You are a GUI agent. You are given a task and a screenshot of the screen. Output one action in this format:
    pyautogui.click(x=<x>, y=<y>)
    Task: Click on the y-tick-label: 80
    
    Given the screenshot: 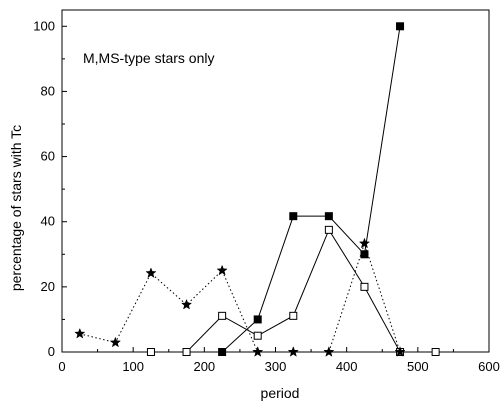 What is the action you would take?
    pyautogui.click(x=48, y=90)
    